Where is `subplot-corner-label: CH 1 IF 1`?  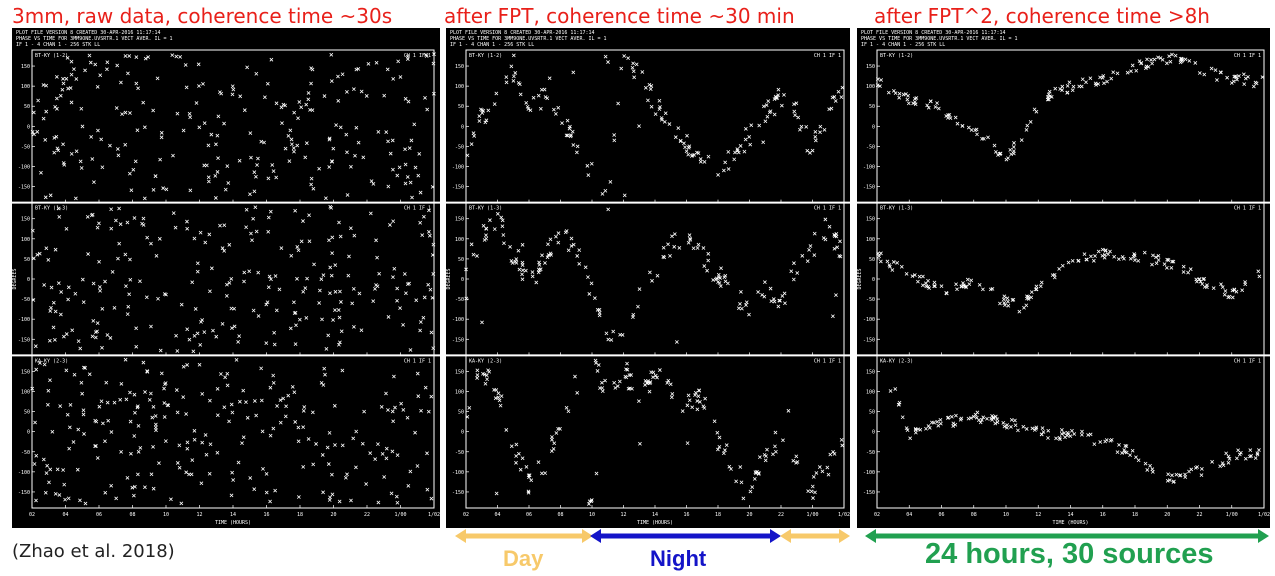
subplot-corner-label: CH 1 IF 1 is located at coordinates (417, 209).